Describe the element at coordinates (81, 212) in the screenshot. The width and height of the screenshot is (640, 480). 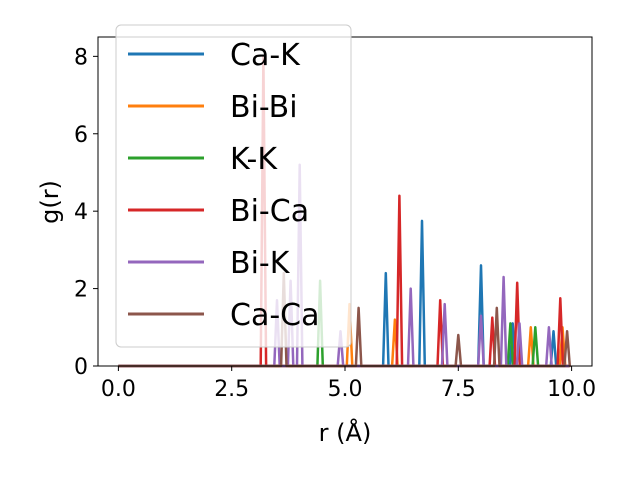
I see `y-tick-label: 4` at that location.